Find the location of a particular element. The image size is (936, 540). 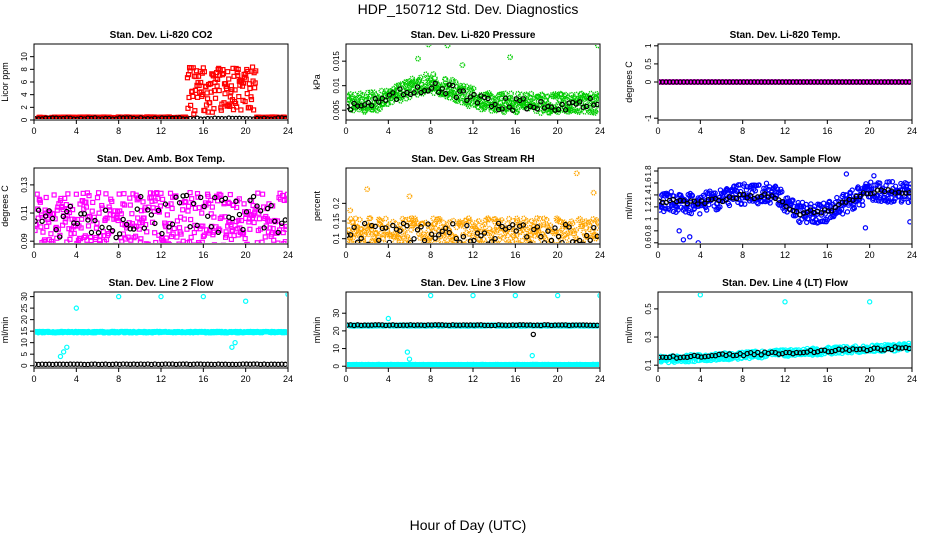

y-tick-label: 30 is located at coordinates (24, 296).